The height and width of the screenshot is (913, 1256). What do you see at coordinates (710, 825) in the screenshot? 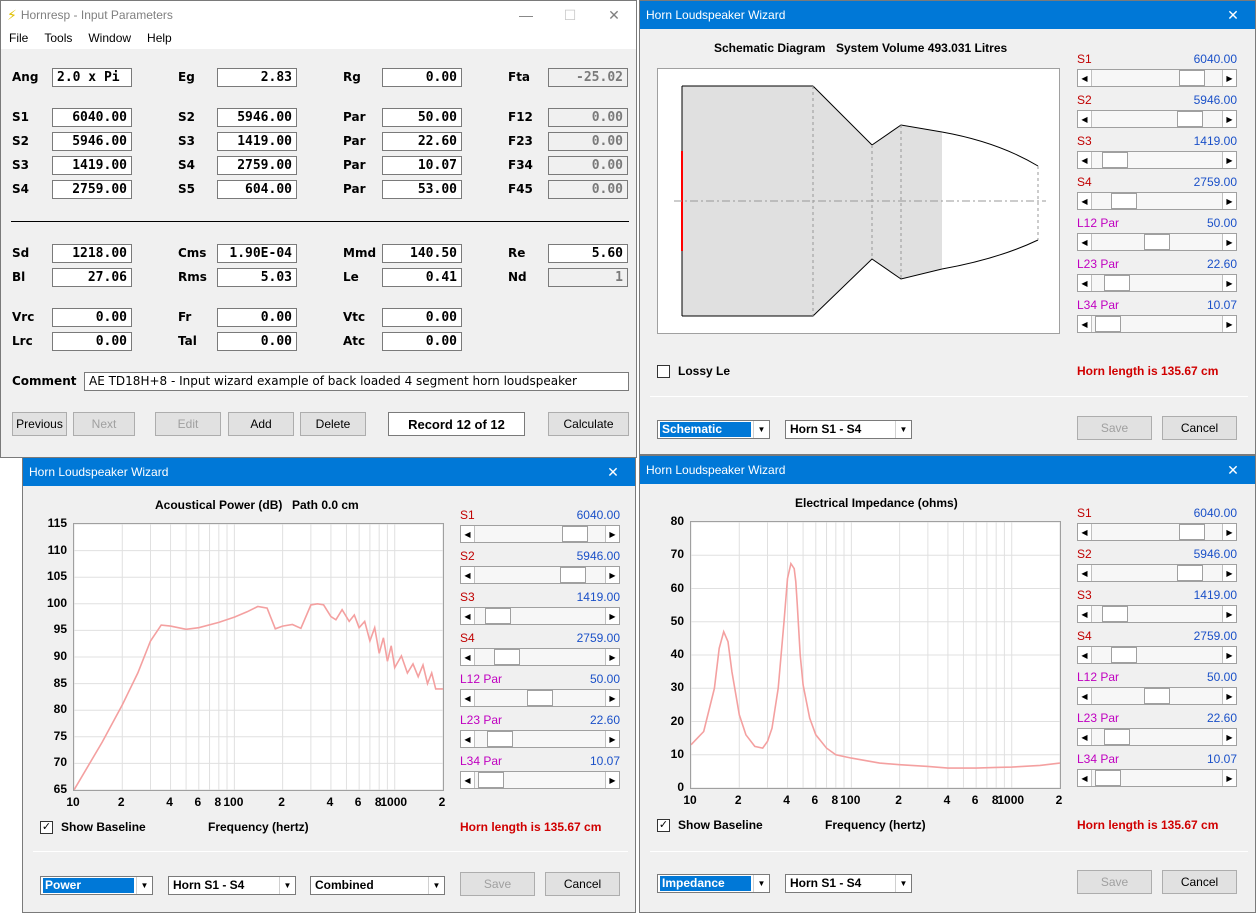
I see `show-baseline-checkbox: ✓ Show Baseline` at bounding box center [710, 825].